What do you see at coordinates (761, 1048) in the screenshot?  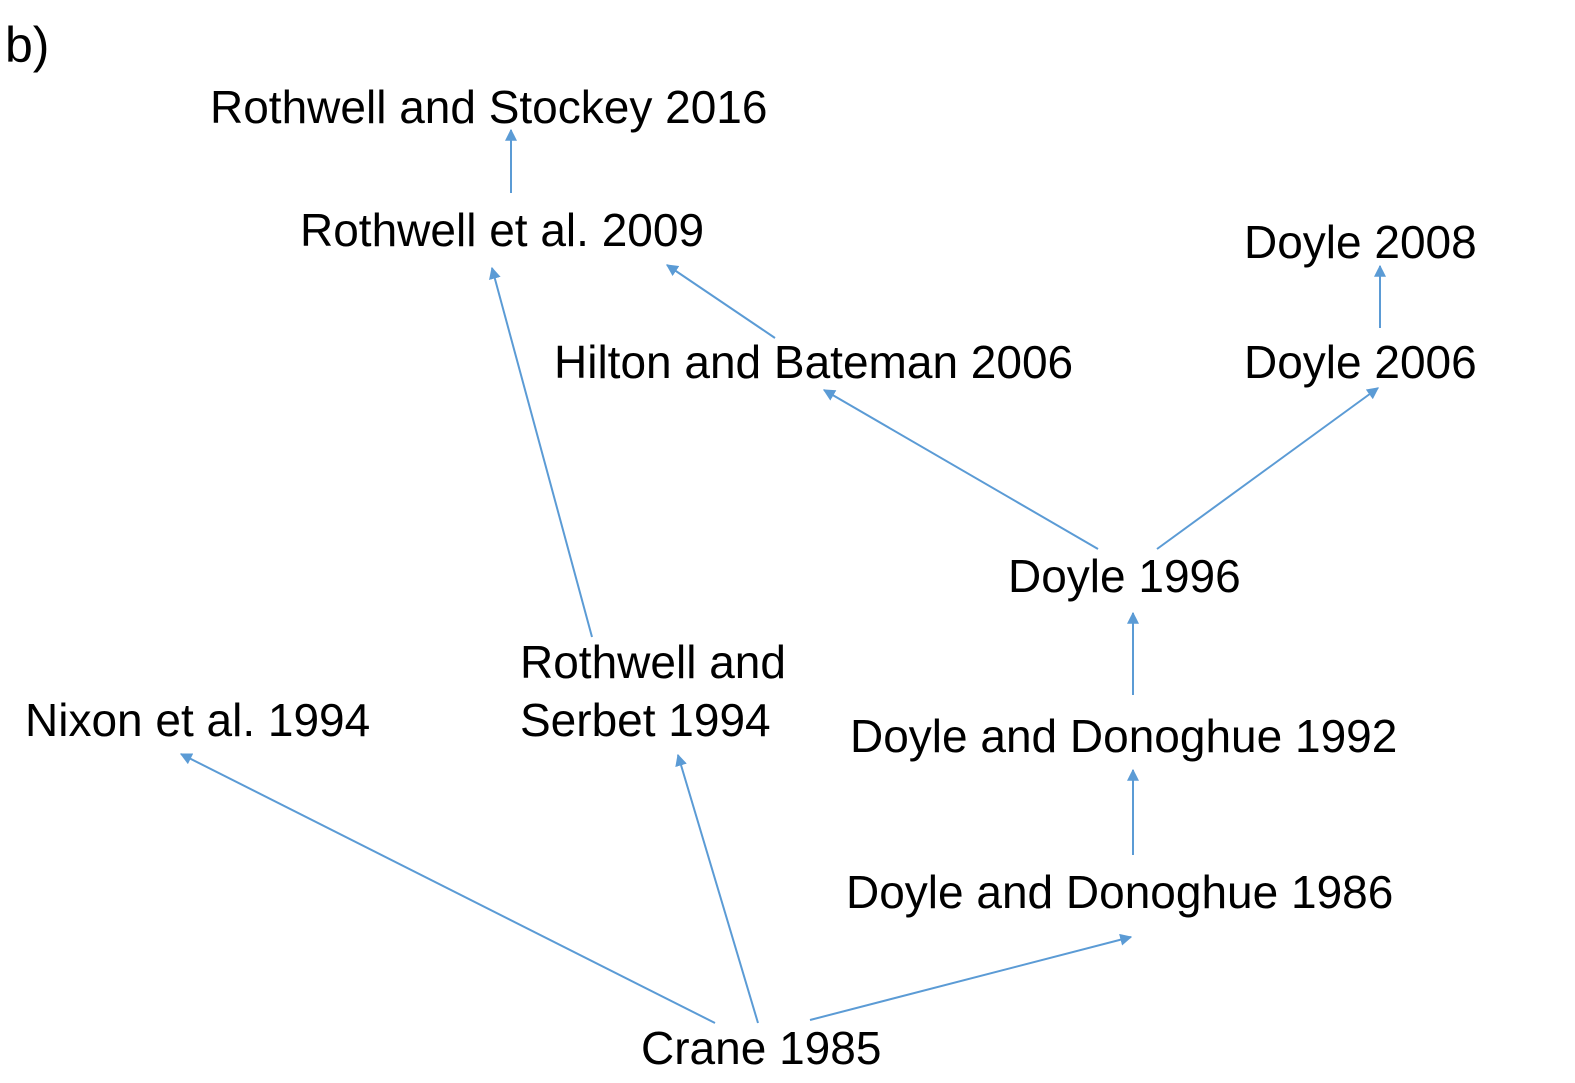 I see `node-label: Crane 1985` at bounding box center [761, 1048].